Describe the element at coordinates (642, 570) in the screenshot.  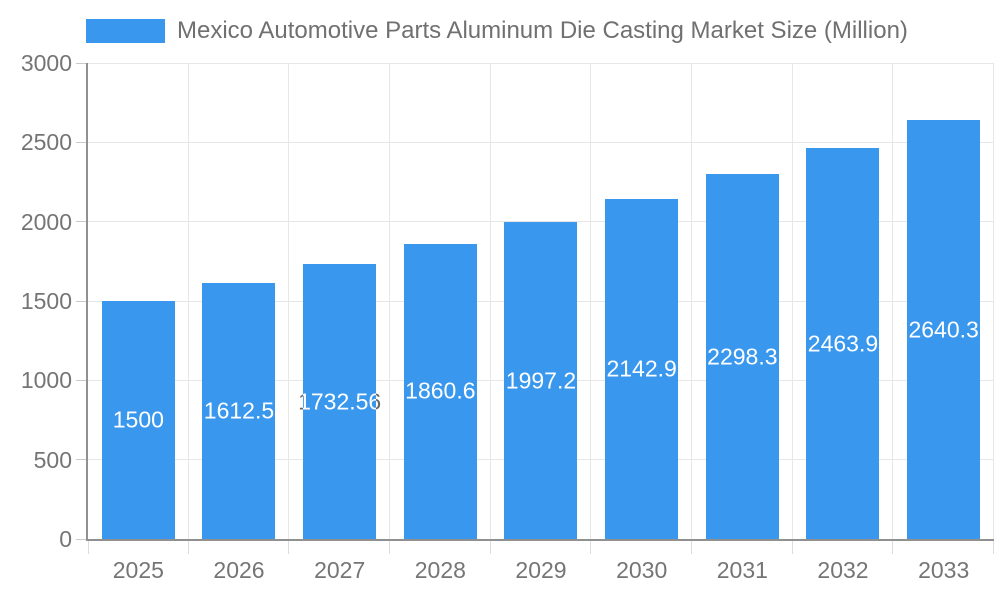
I see `x-axis-tick-label: 2030` at that location.